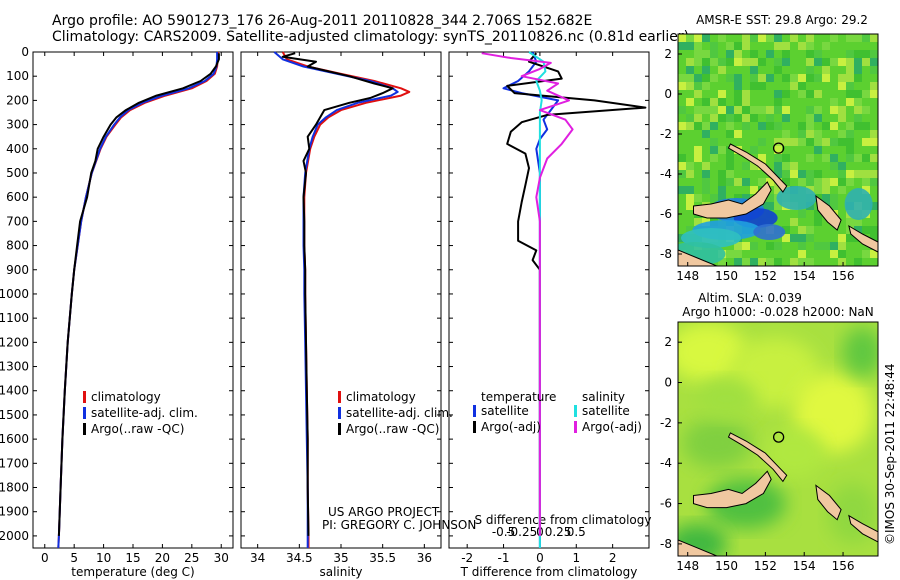 The width and height of the screenshot is (900, 580). What do you see at coordinates (843, 566) in the screenshot?
I see `map-x-tick-label: 156` at bounding box center [843, 566].